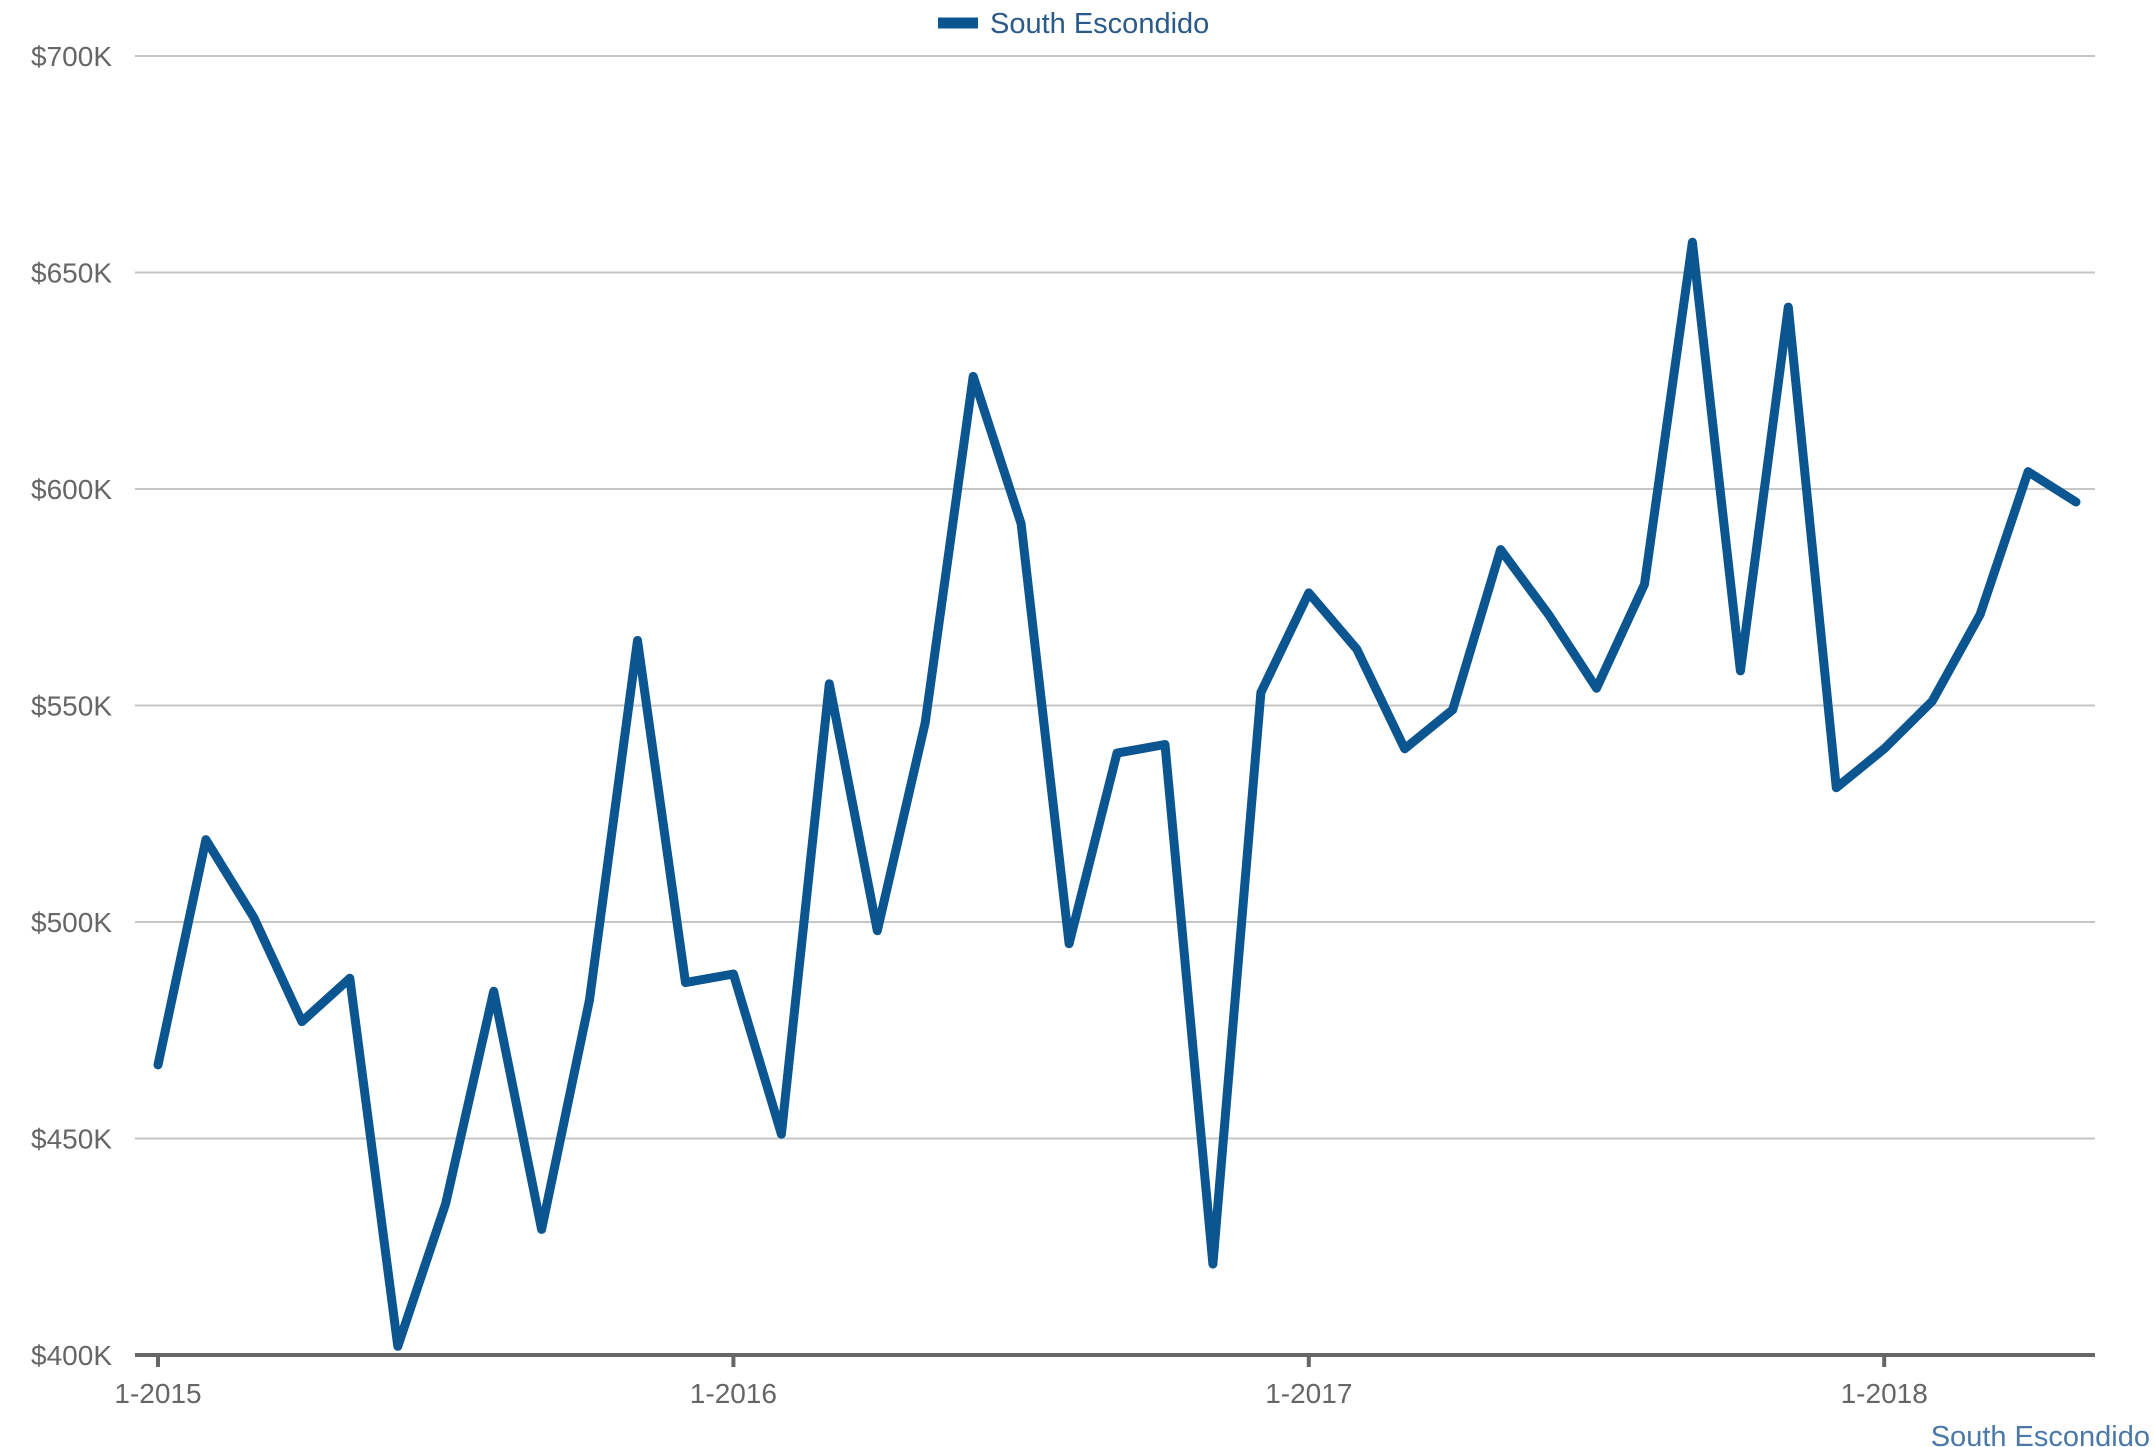 The width and height of the screenshot is (2154, 1447). What do you see at coordinates (1308, 1393) in the screenshot?
I see `x-tick-label: 1-2017` at bounding box center [1308, 1393].